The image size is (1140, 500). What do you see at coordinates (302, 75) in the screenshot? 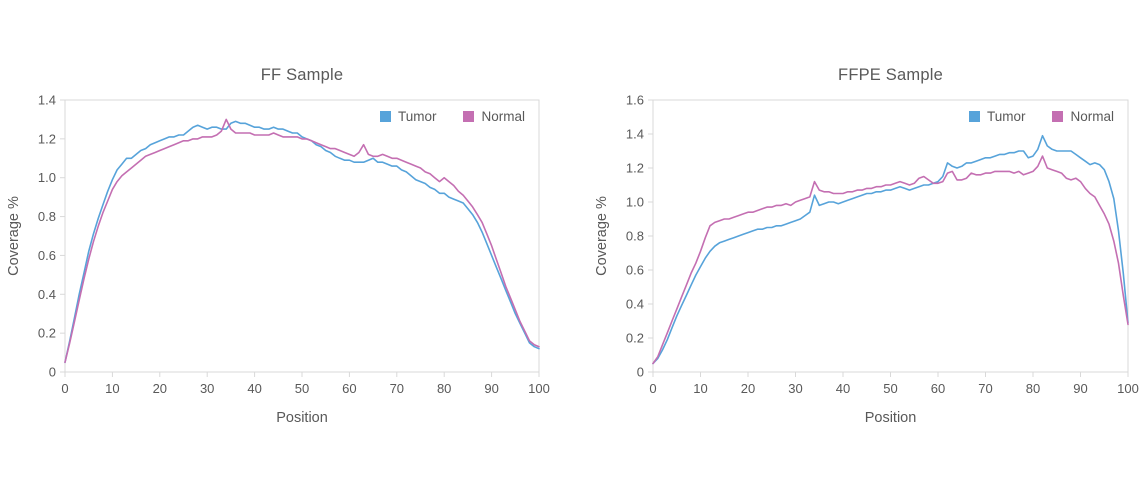
I see `chart-title: FF Sample` at bounding box center [302, 75].